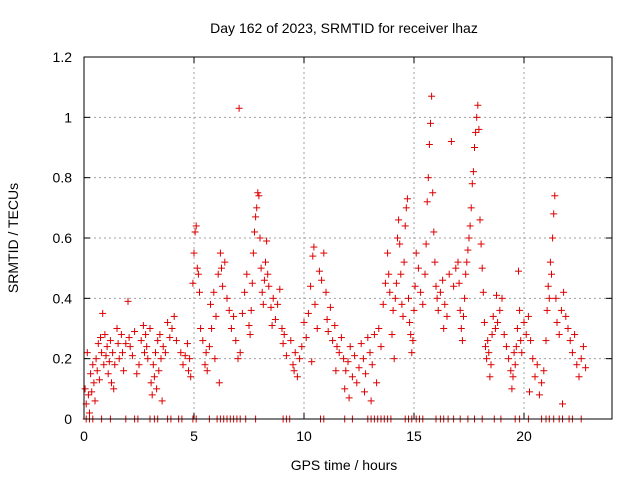 This screenshot has height=480, width=640. I want to click on x-tick-label: 20, so click(524, 436).